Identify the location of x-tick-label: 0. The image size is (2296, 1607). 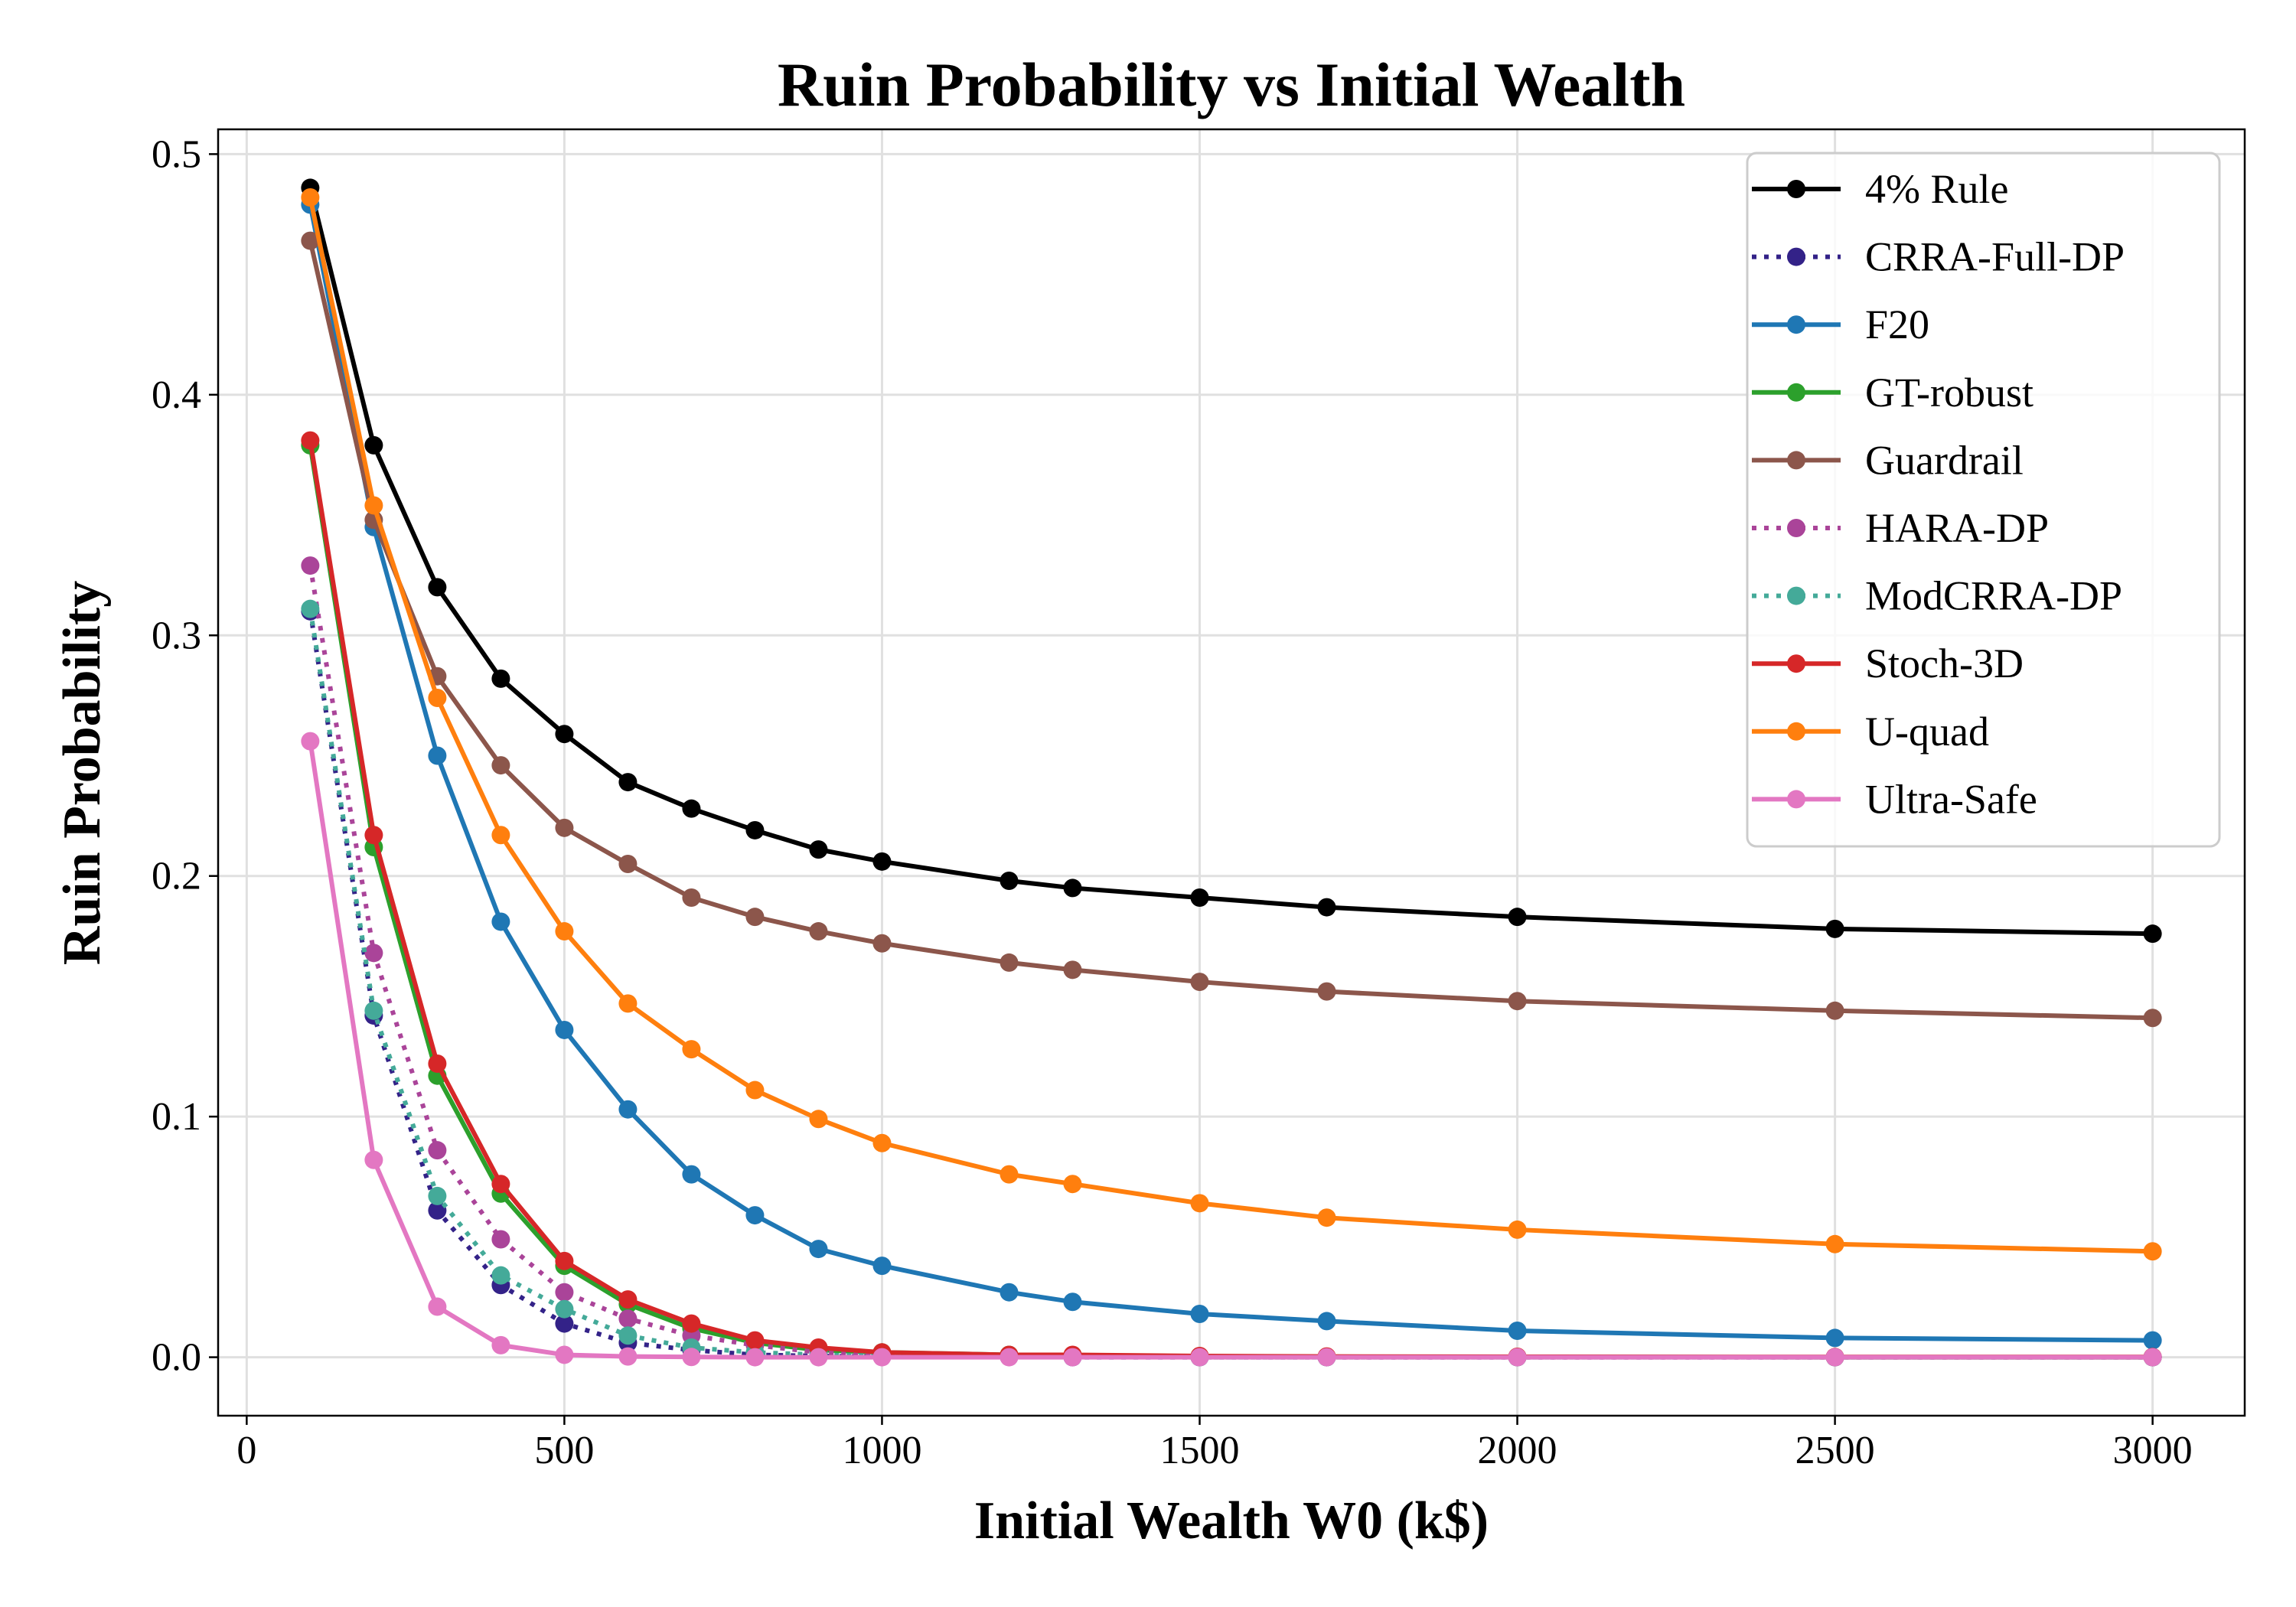
(246, 1450).